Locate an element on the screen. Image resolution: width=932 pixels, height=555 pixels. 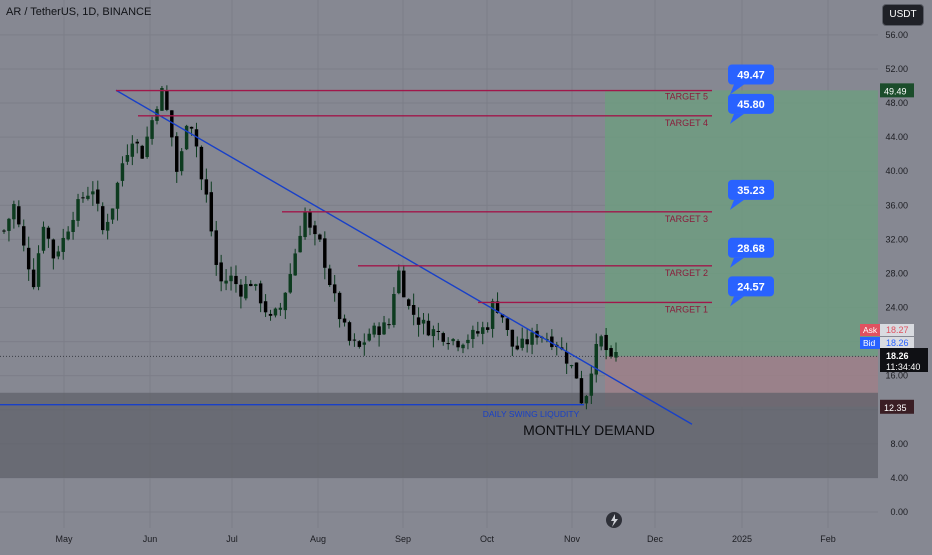
countdown: 11:34:40 is located at coordinates (903, 367).